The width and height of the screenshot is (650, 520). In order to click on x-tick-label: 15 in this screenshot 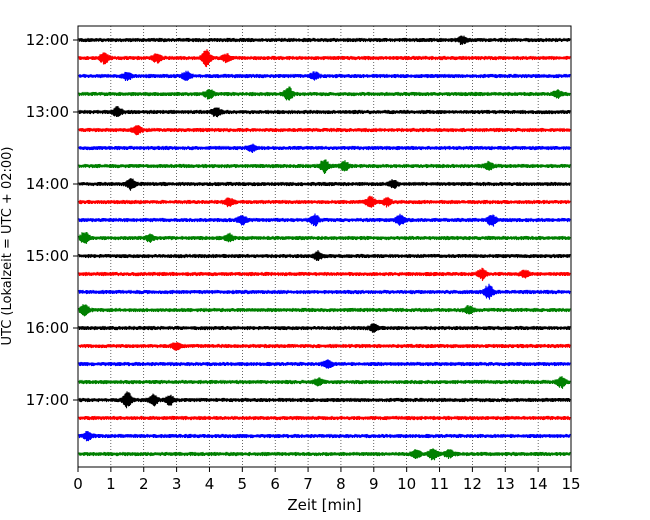, I will do `click(570, 484)`.